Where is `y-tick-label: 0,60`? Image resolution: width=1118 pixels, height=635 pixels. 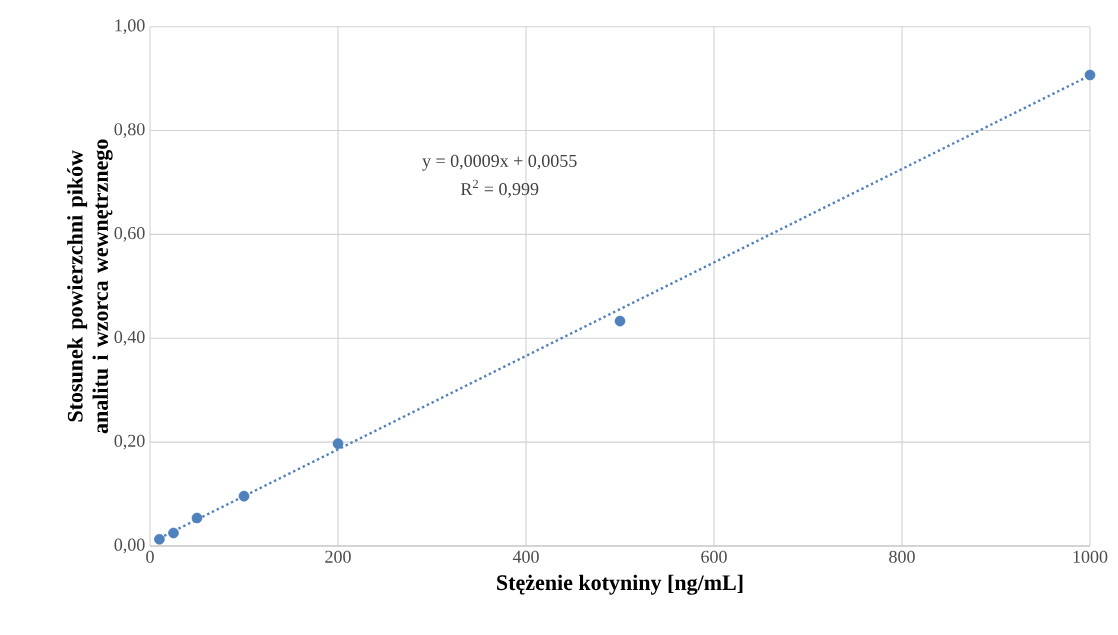 y-tick-label: 0,60 is located at coordinates (129, 234).